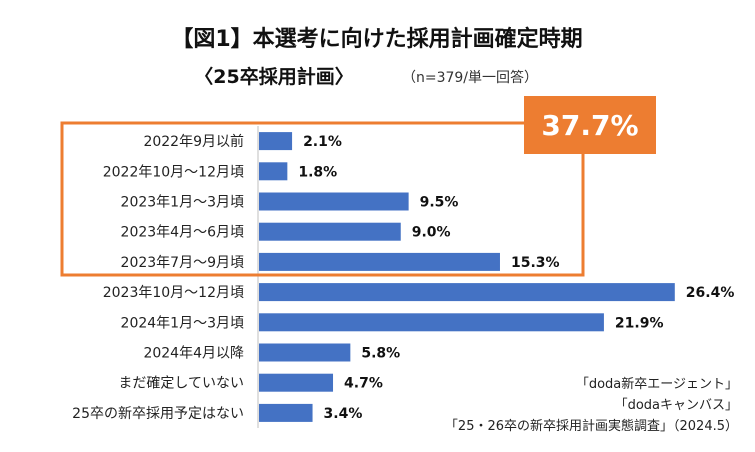  I want to click on value-label-6: 21.9%, so click(639, 323).